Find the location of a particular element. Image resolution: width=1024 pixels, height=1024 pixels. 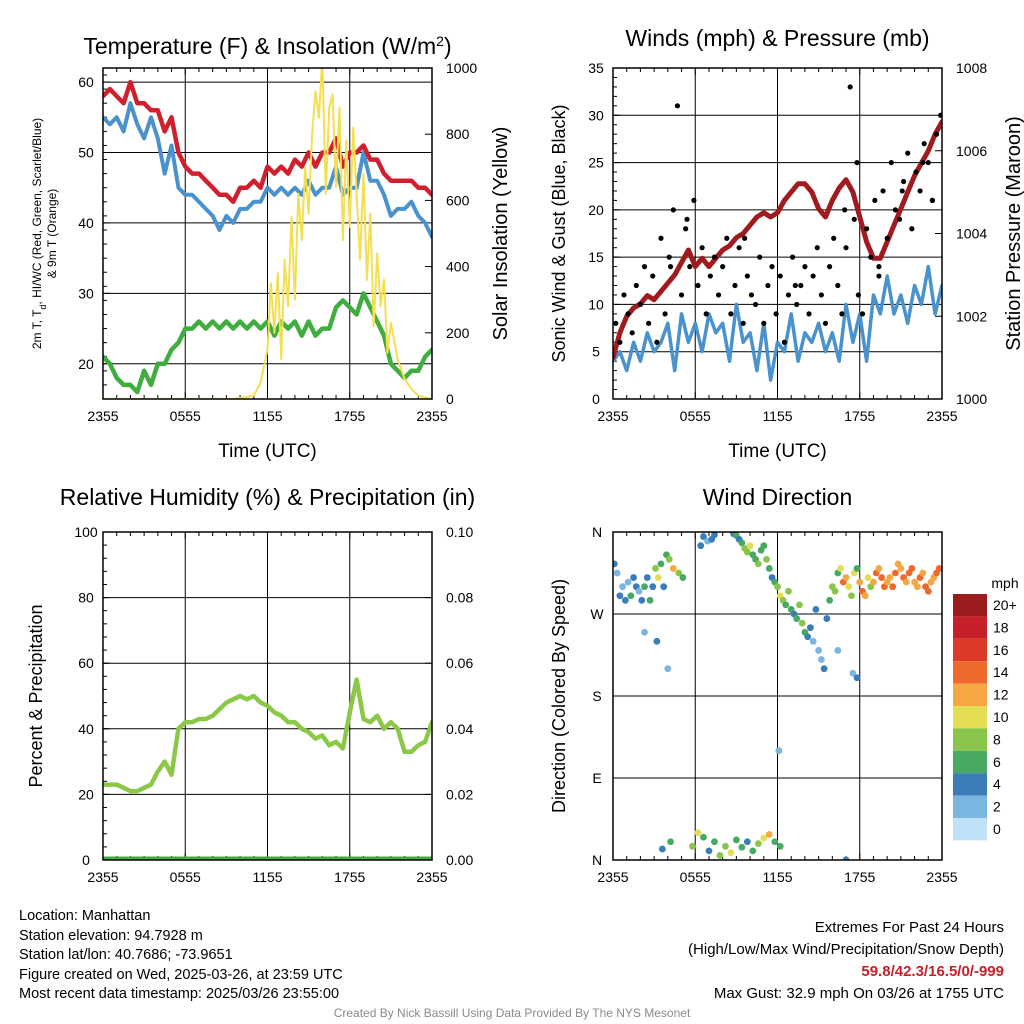

legend-label: 16 is located at coordinates (1001, 650).